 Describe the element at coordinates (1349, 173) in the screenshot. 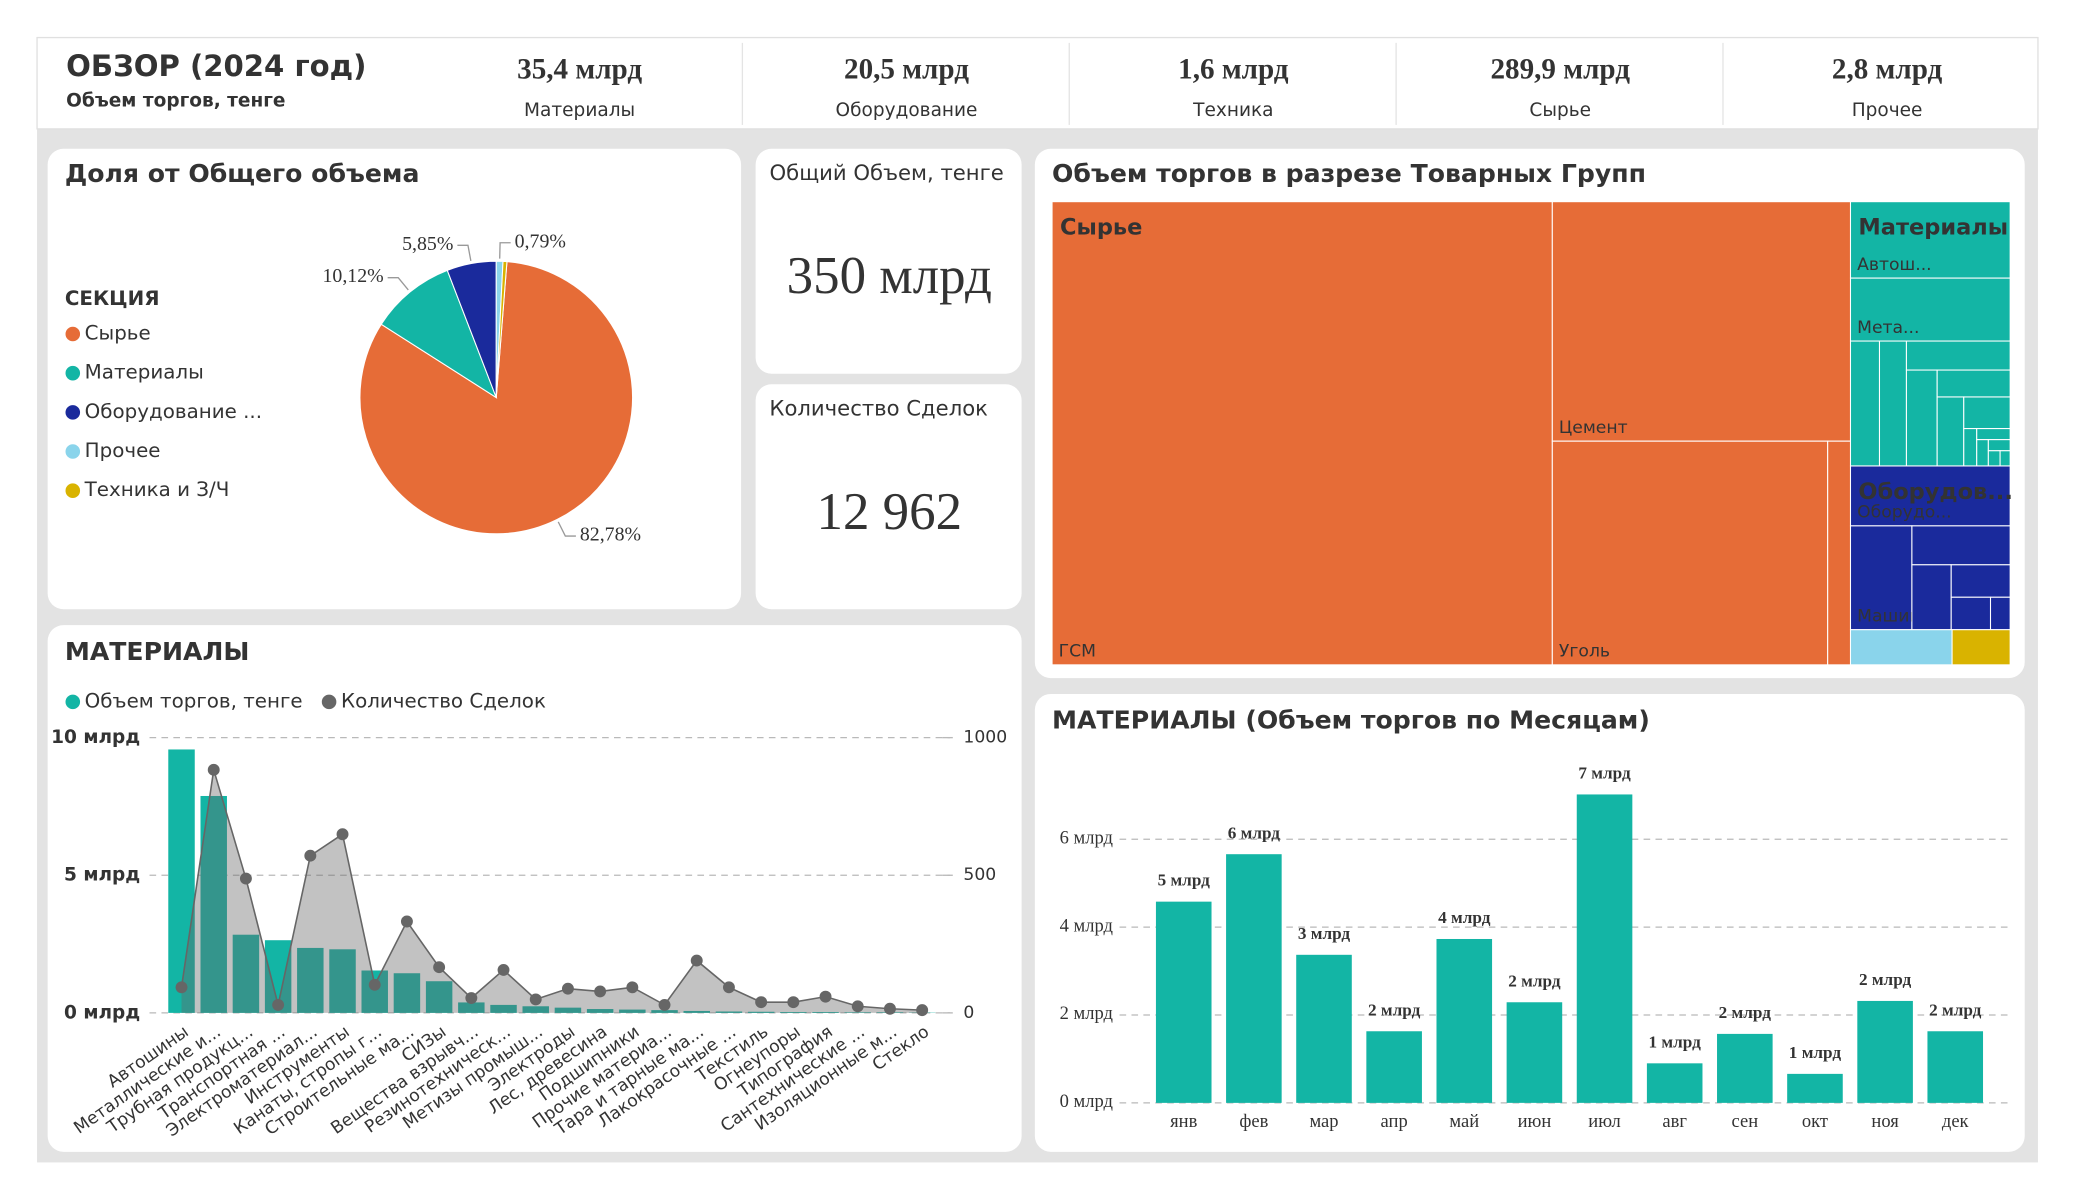

I see `chart-title: Объем торгов в разрезе Товарных Групп` at that location.